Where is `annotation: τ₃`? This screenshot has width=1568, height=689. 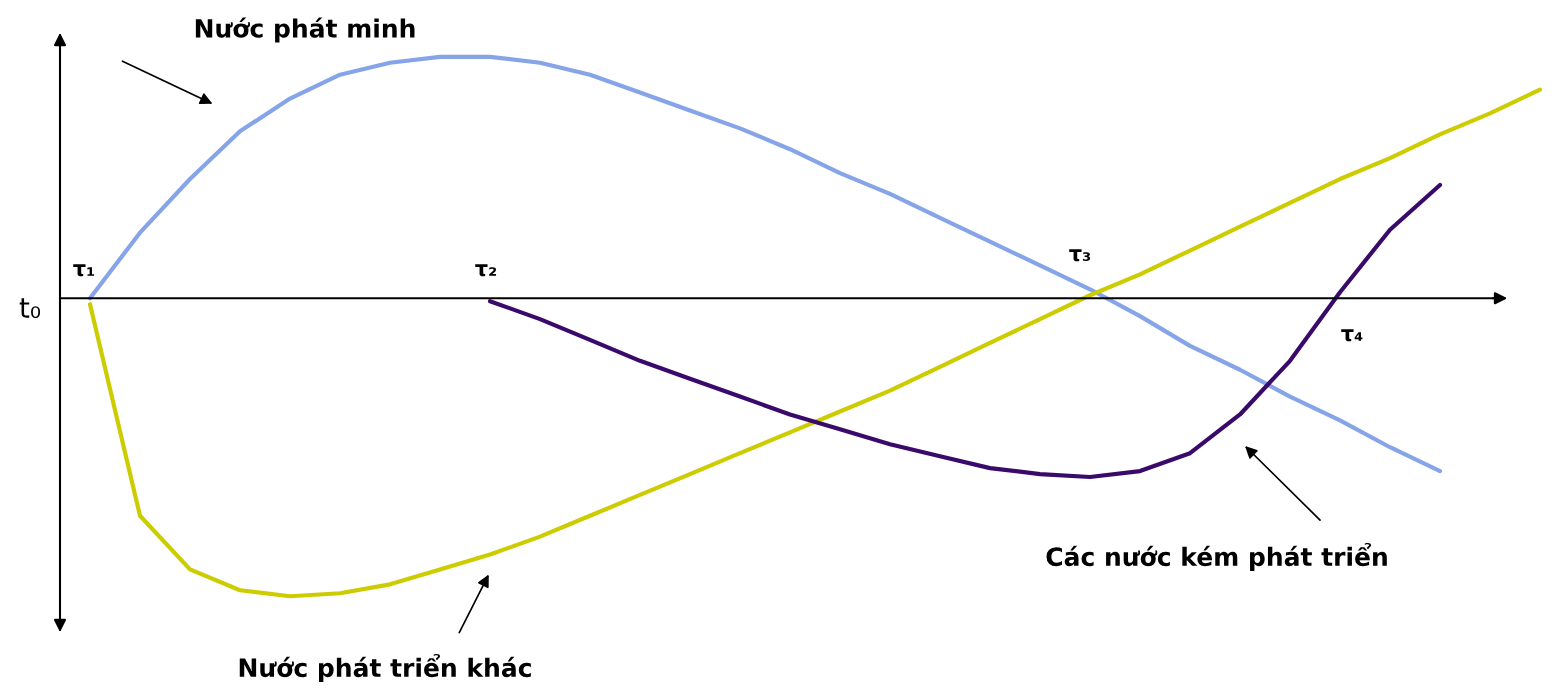
annotation: τ₃ is located at coordinates (1080, 255).